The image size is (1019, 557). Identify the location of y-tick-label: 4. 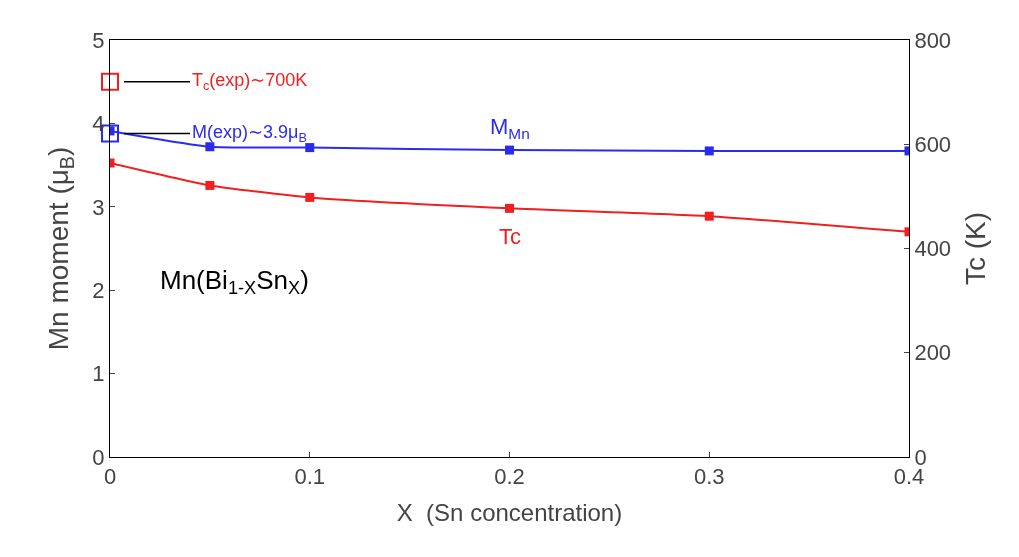
(98, 124).